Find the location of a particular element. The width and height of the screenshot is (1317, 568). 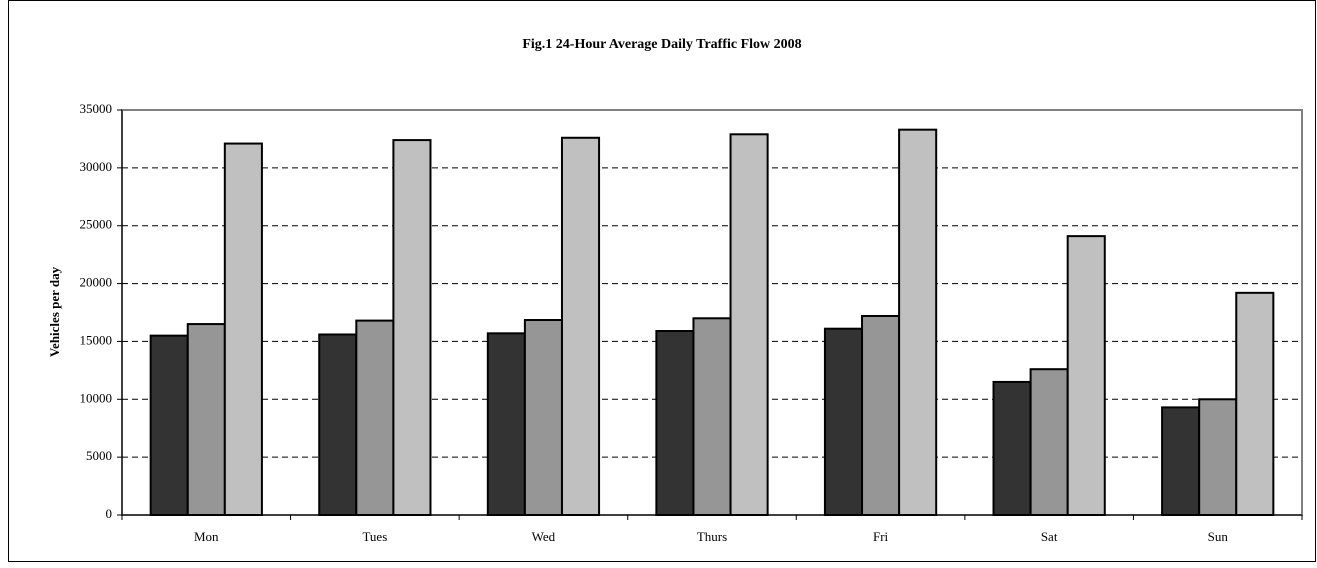

y-tick-label: 35000 is located at coordinates (96, 108).